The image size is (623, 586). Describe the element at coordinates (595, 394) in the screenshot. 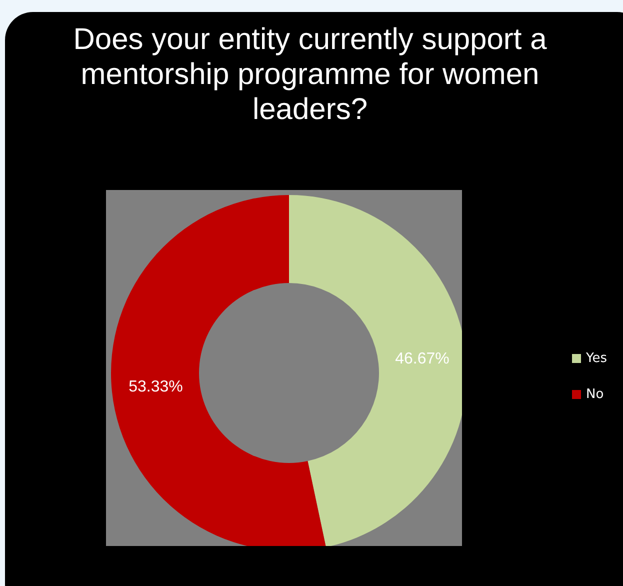

I see `legend-label: No` at that location.